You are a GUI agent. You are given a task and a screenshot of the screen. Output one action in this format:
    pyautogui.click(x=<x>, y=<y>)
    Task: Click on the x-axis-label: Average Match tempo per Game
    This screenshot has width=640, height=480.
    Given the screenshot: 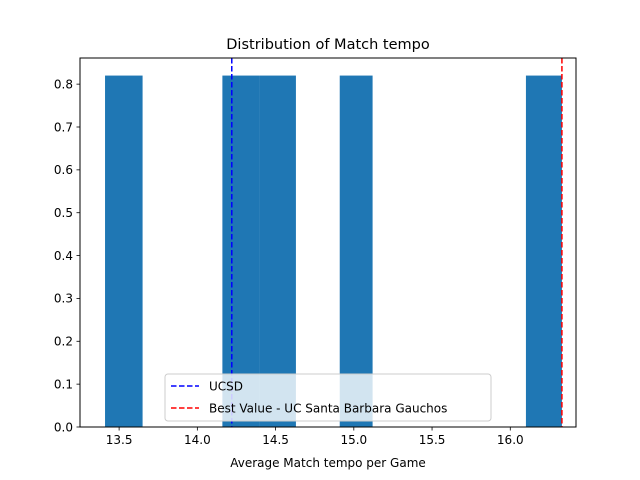 What is the action you would take?
    pyautogui.click(x=328, y=463)
    